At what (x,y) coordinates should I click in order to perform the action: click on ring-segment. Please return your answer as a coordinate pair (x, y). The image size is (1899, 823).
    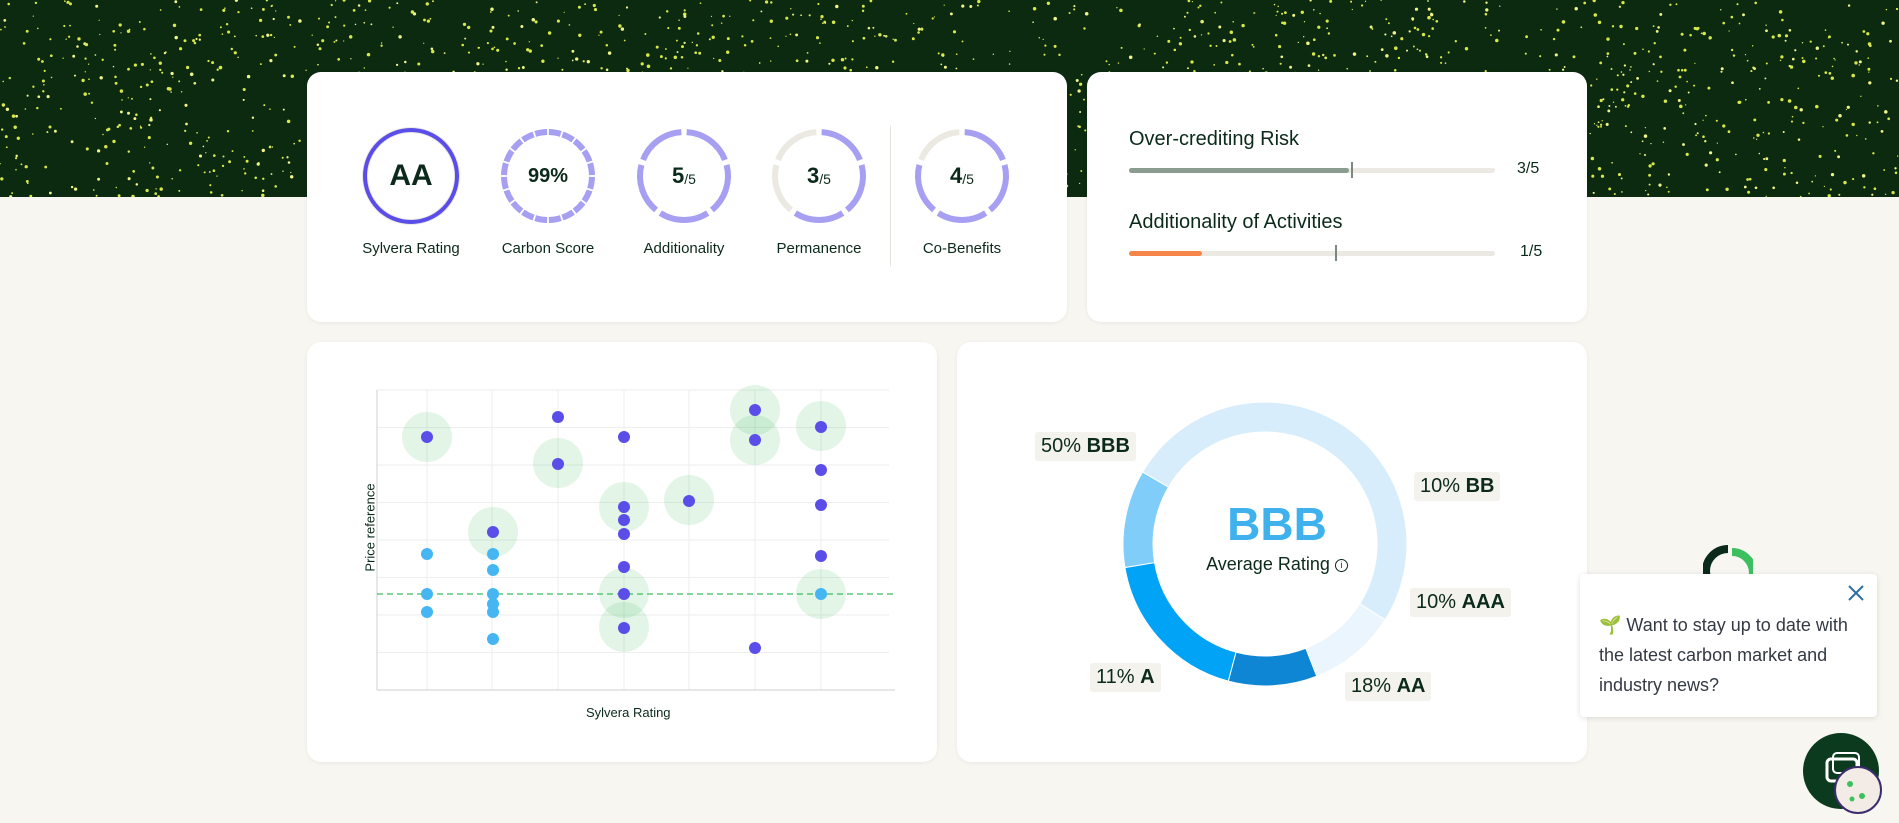
    Looking at the image, I should click on (985, 145).